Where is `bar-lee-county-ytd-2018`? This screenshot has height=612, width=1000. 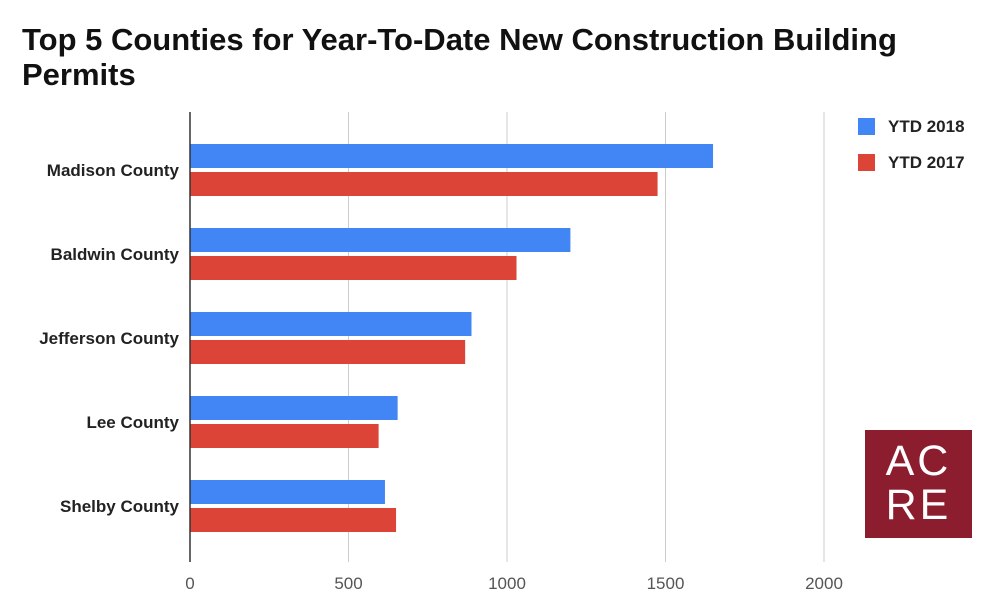
bar-lee-county-ytd-2018 is located at coordinates (294, 408).